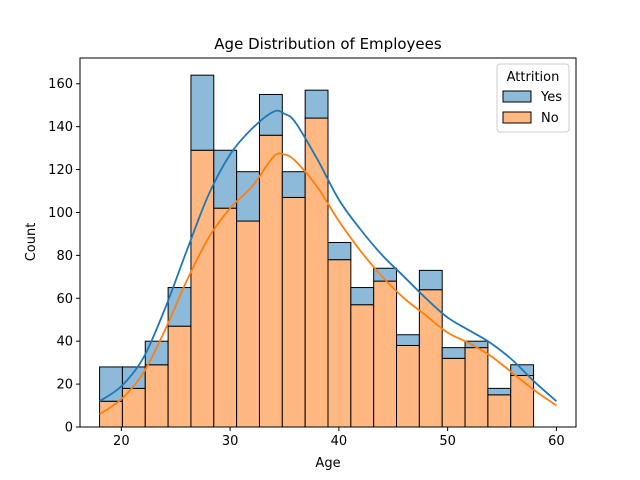 Image resolution: width=640 pixels, height=480 pixels. I want to click on y-axis-ticks: 0 20 40 60 80 100 120 140 160, so click(64, 256).